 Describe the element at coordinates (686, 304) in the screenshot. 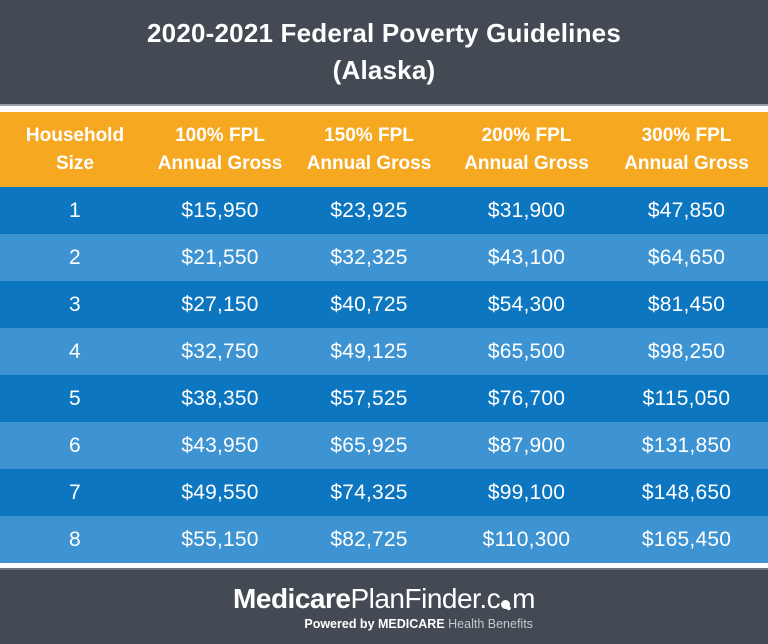

I see `fpl-300-cell: $81,450` at that location.